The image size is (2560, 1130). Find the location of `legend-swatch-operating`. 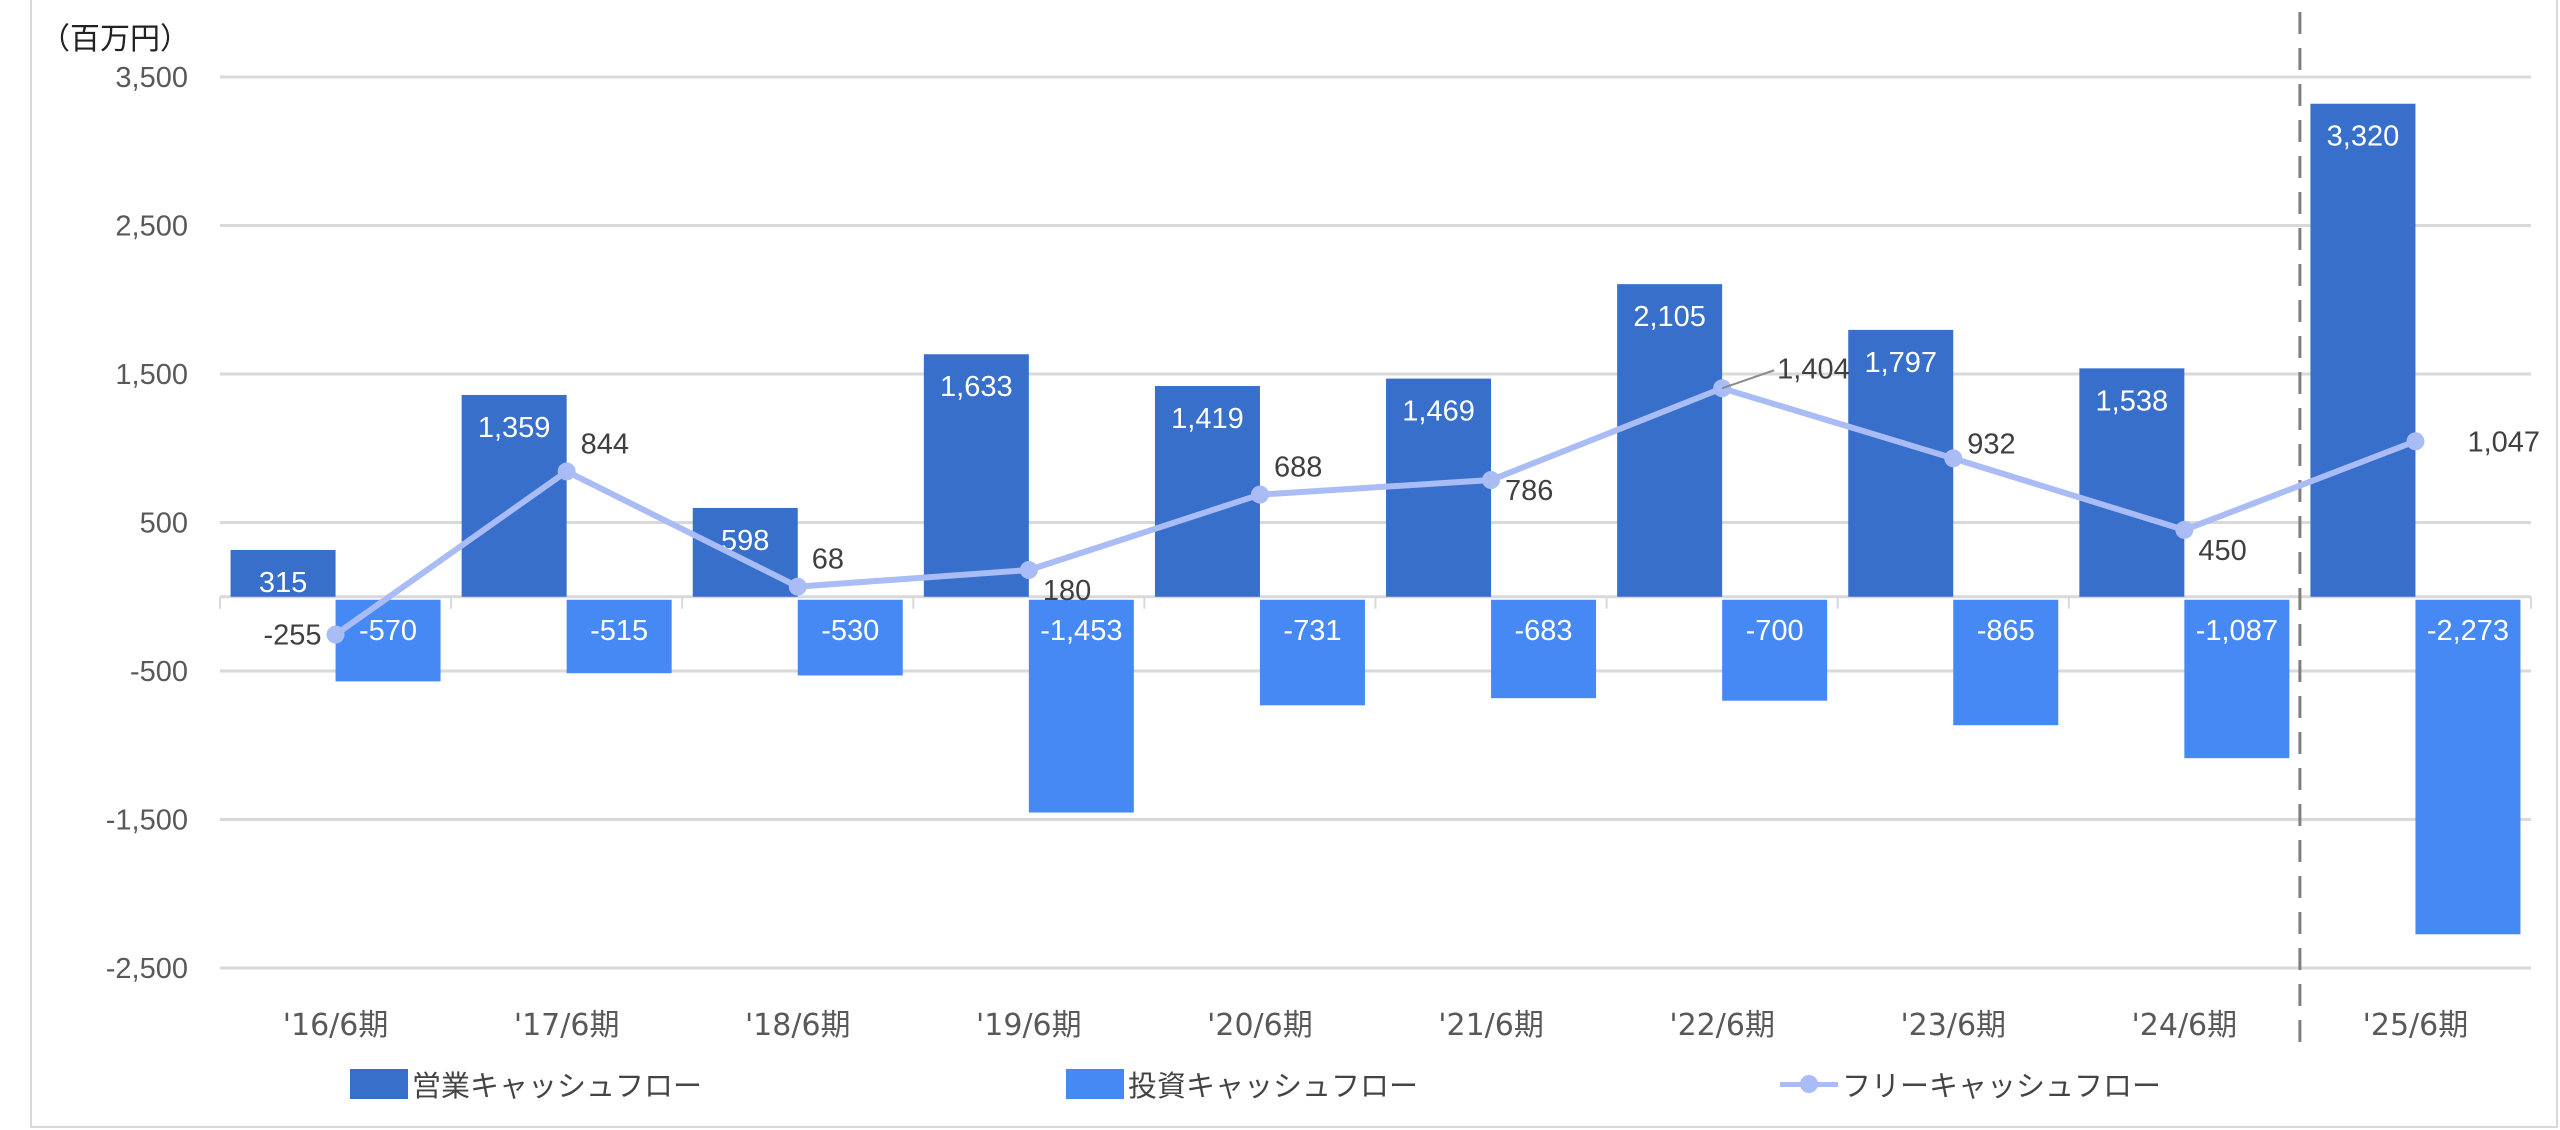

legend-swatch-operating is located at coordinates (379, 1084).